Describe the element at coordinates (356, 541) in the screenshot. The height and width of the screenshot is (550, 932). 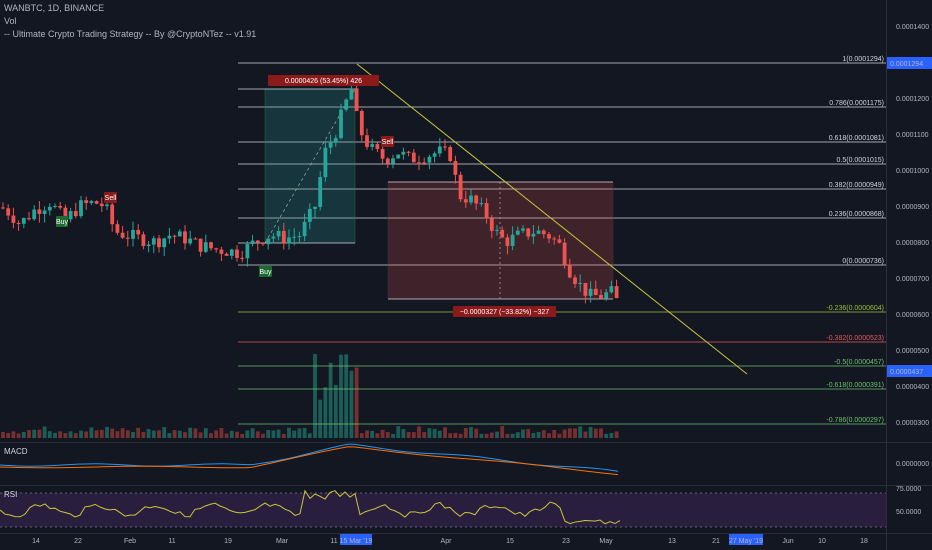
I see `time-axis-tick: 15 Mar '19` at that location.